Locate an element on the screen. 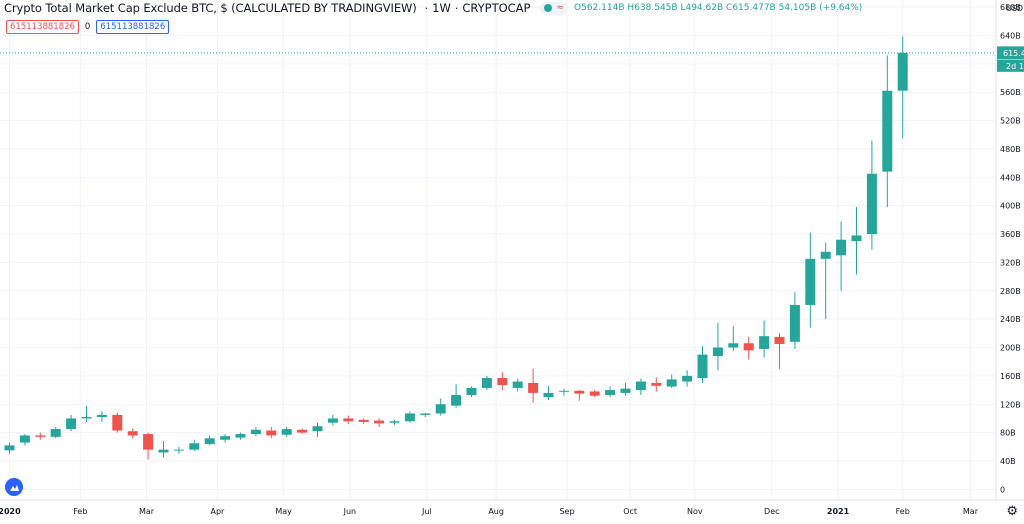  price-tick-label: 0 is located at coordinates (1002, 489).